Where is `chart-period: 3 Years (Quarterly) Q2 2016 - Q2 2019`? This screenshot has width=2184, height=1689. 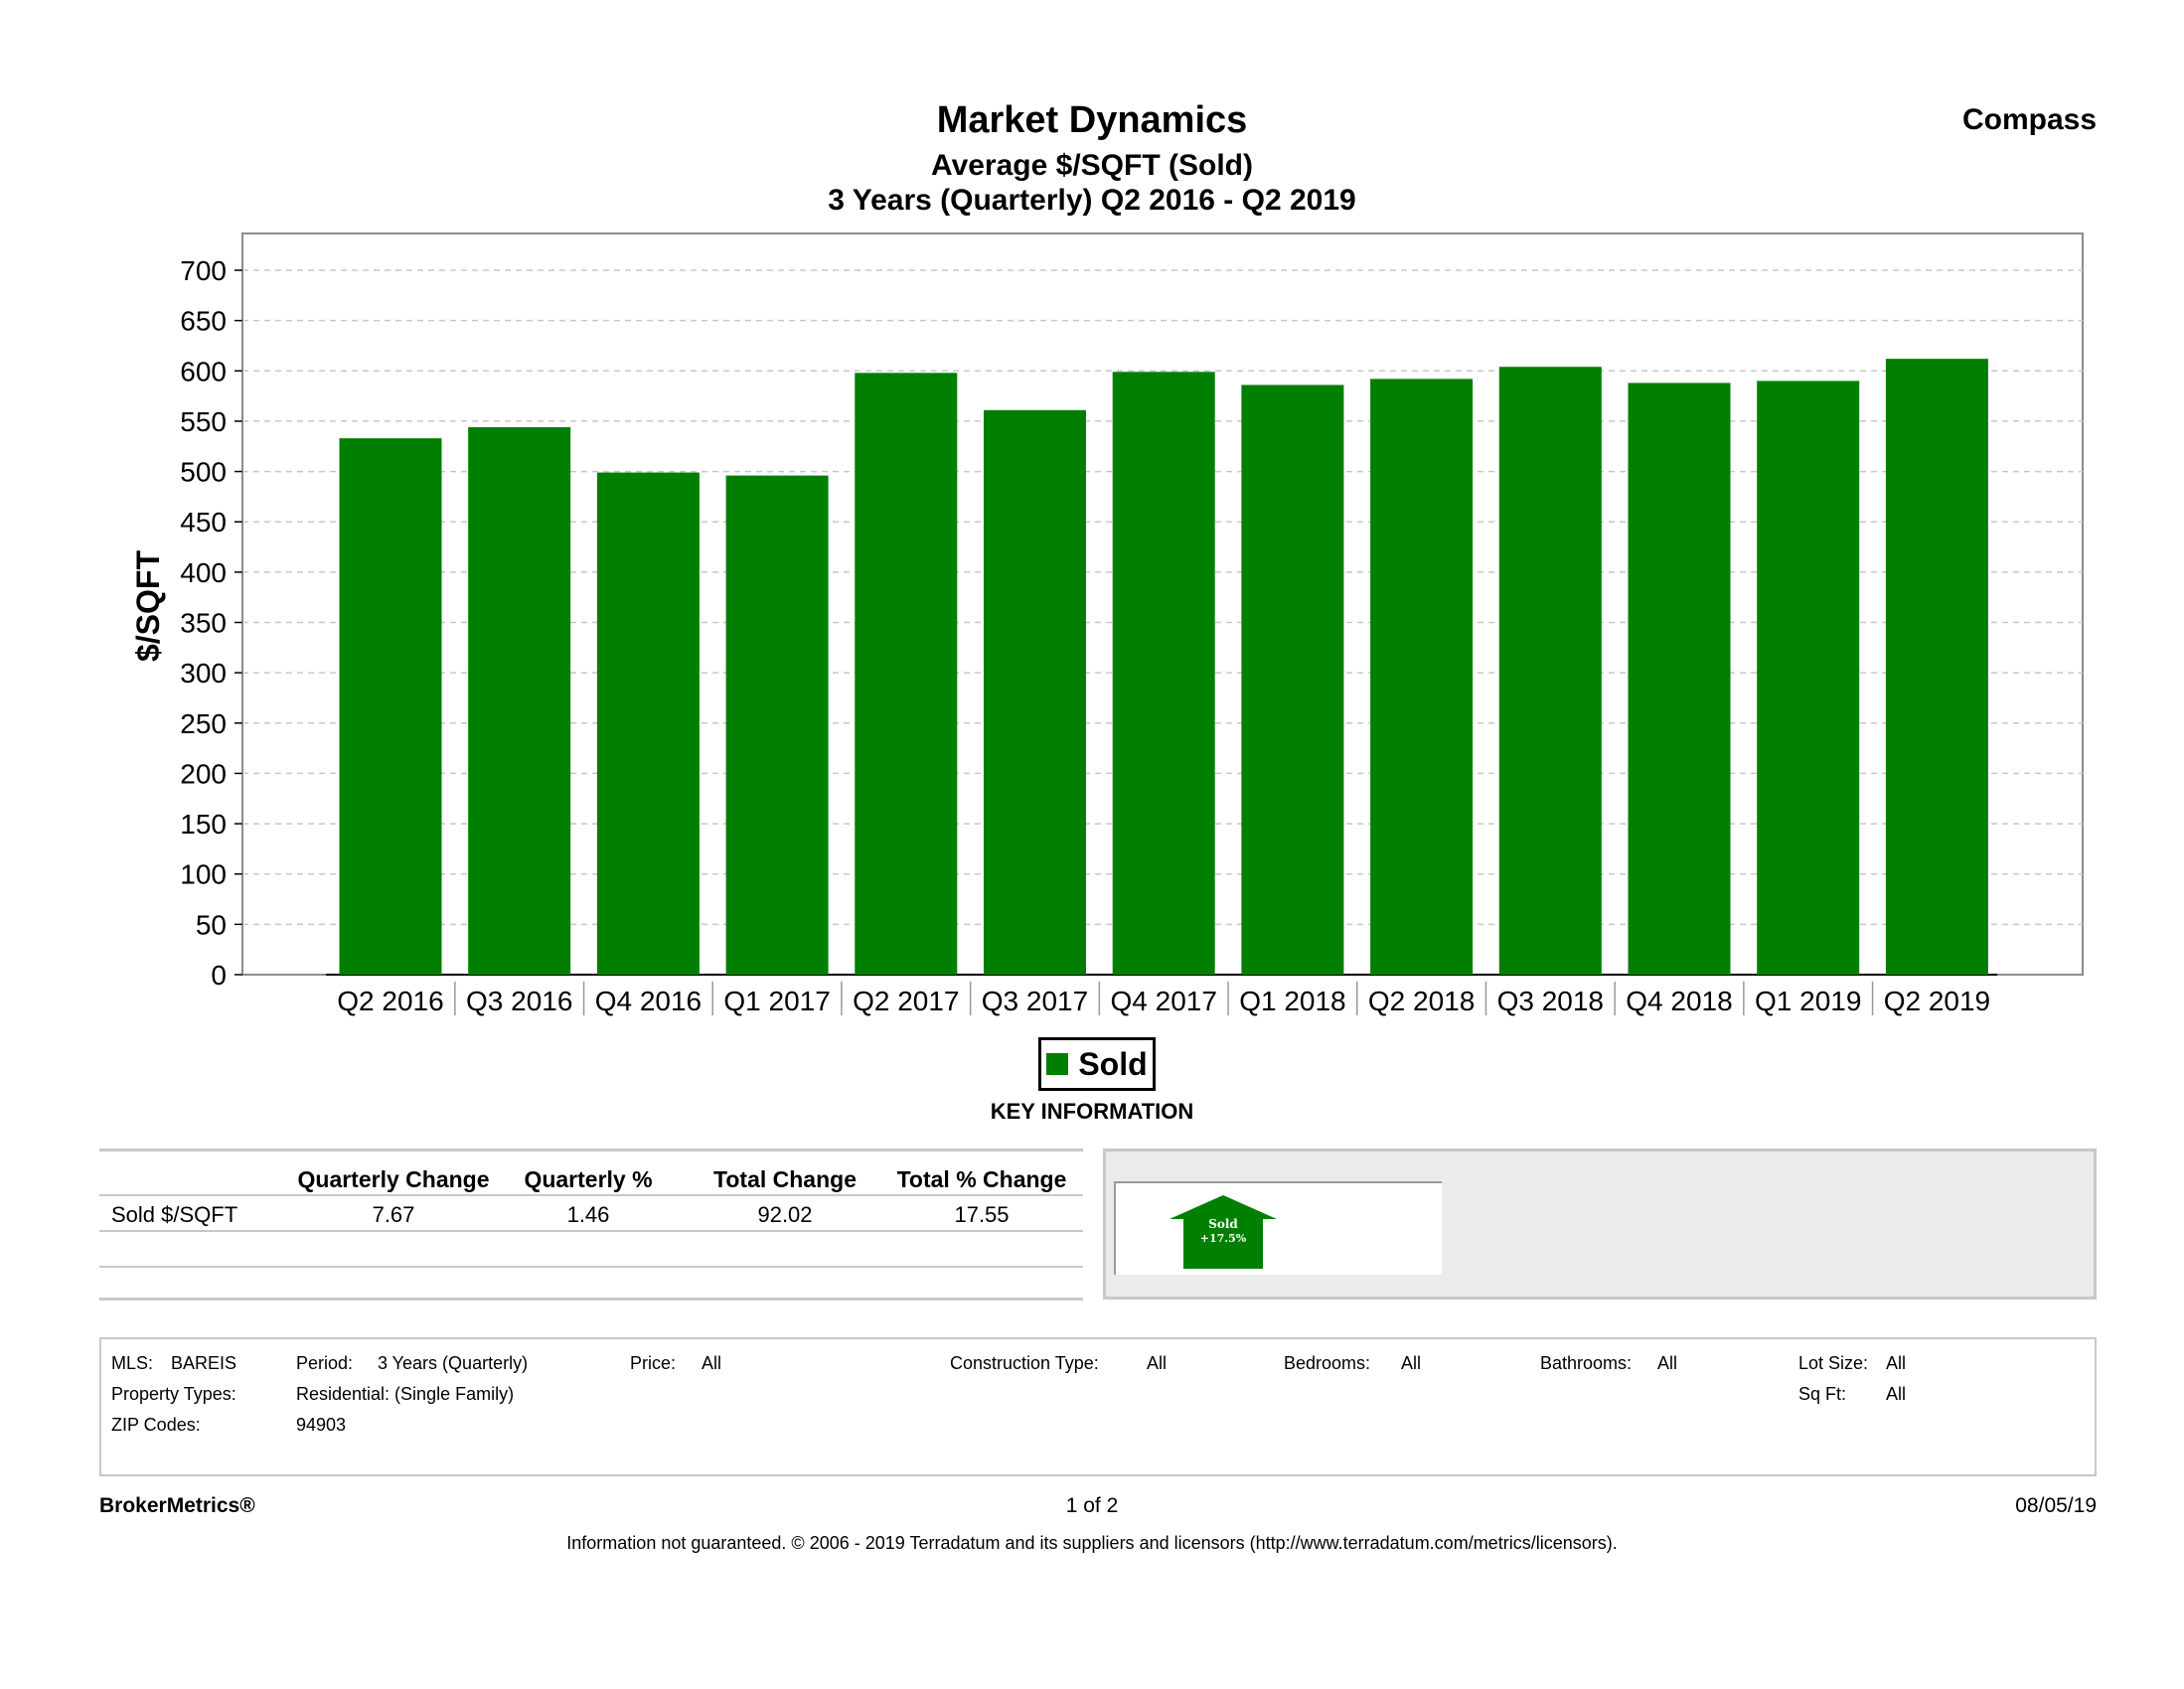 chart-period: 3 Years (Quarterly) Q2 2016 - Q2 2019 is located at coordinates (1092, 200).